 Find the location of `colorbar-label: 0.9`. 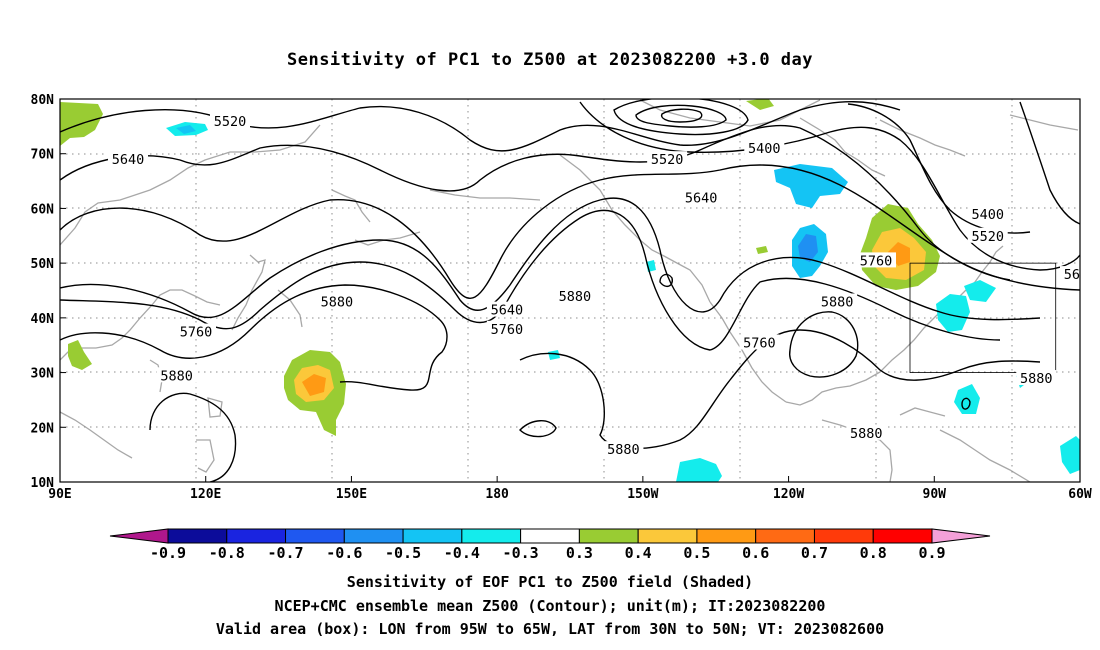

colorbar-label: 0.9 is located at coordinates (931, 553).